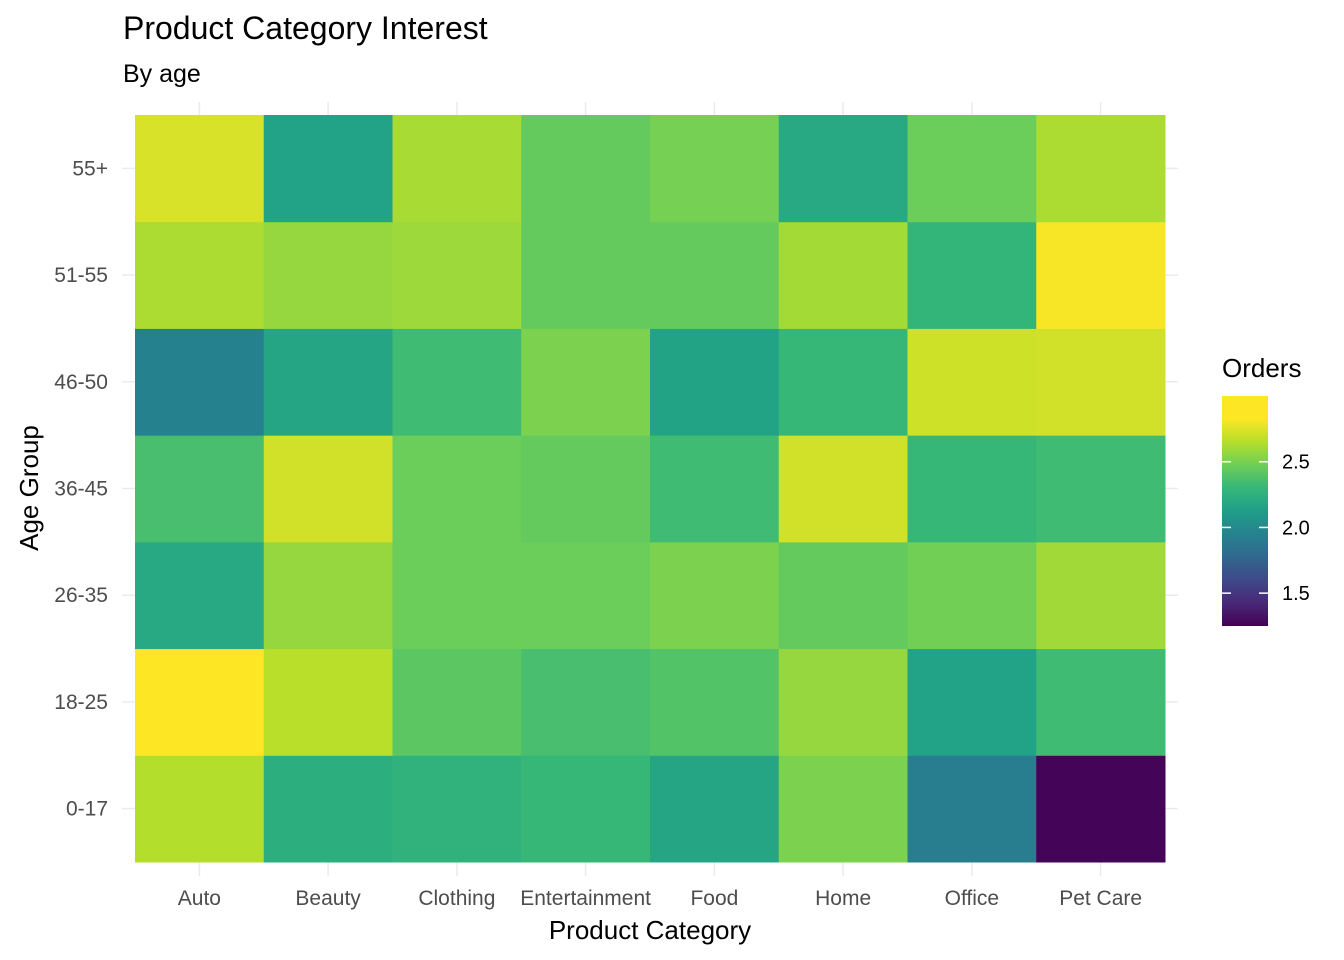  I want to click on heatmap-cell-36-45-clothing, so click(457, 489).